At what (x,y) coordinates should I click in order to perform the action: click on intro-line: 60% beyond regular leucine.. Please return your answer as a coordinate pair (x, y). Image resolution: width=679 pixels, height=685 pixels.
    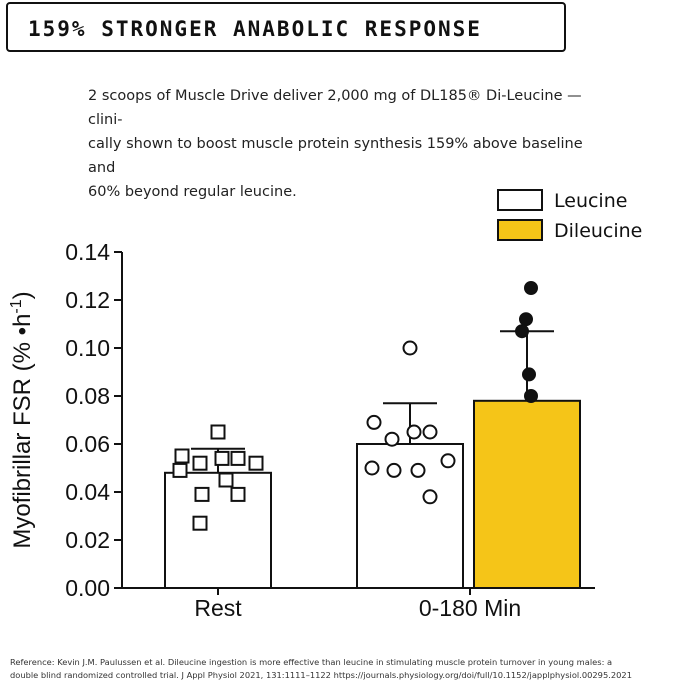
    Looking at the image, I should click on (192, 192).